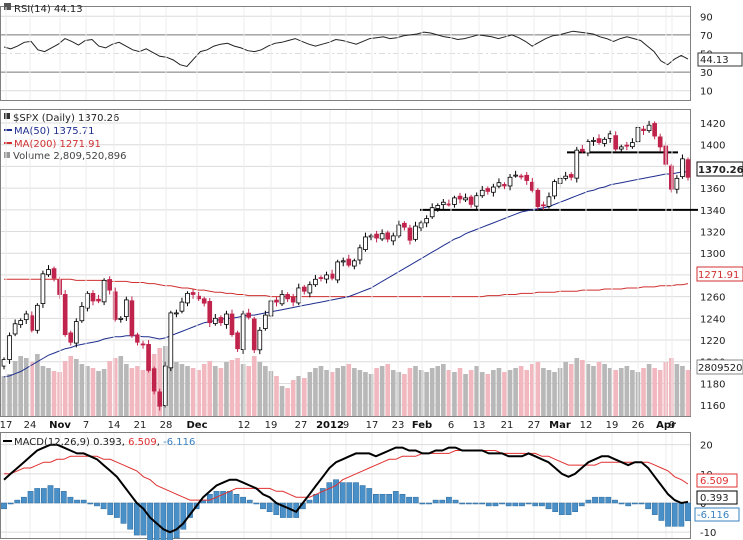 The height and width of the screenshot is (540, 743). Describe the element at coordinates (125, 442) in the screenshot. I see `macd-label-sep1: ,` at that location.